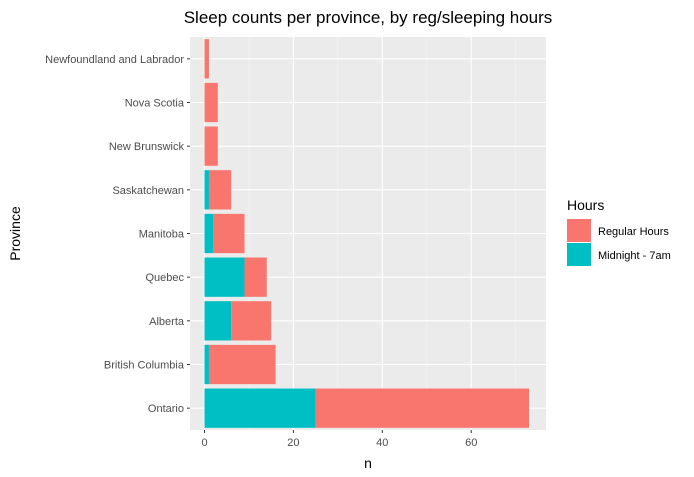  I want to click on bar-ontario-regular-hours, so click(422, 408).